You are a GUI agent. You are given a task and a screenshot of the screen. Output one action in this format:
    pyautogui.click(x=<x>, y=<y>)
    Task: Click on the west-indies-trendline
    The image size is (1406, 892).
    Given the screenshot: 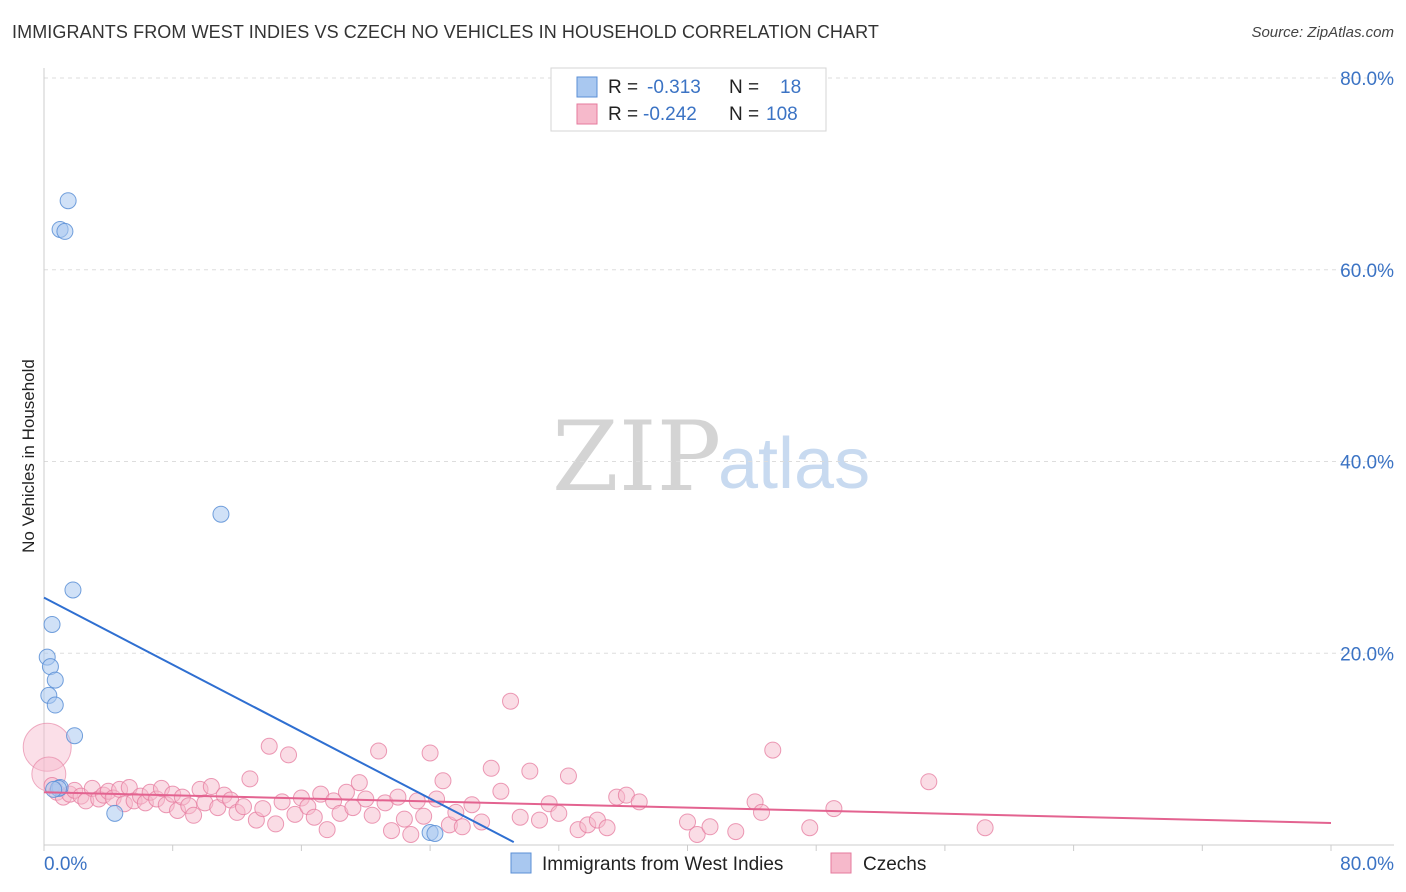 What is the action you would take?
    pyautogui.click(x=279, y=720)
    